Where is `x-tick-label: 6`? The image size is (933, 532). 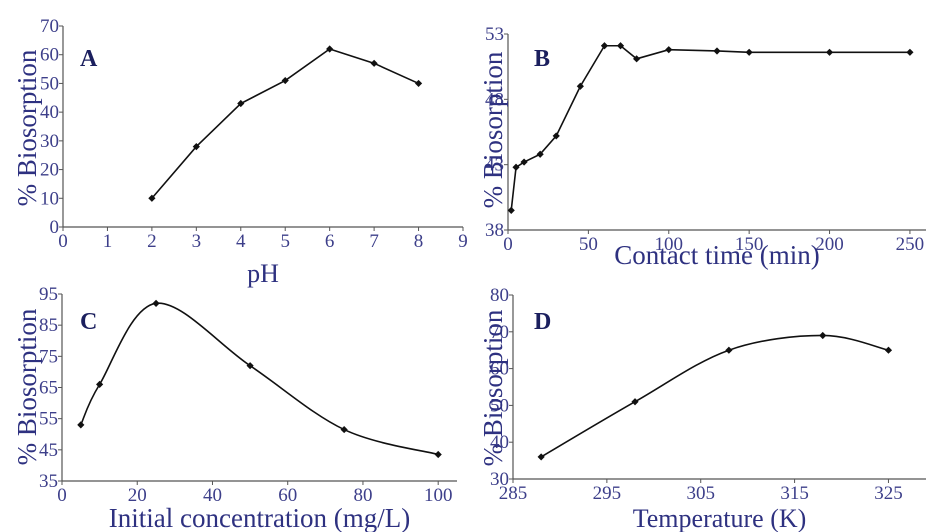
x-tick-label: 6 is located at coordinates (330, 241).